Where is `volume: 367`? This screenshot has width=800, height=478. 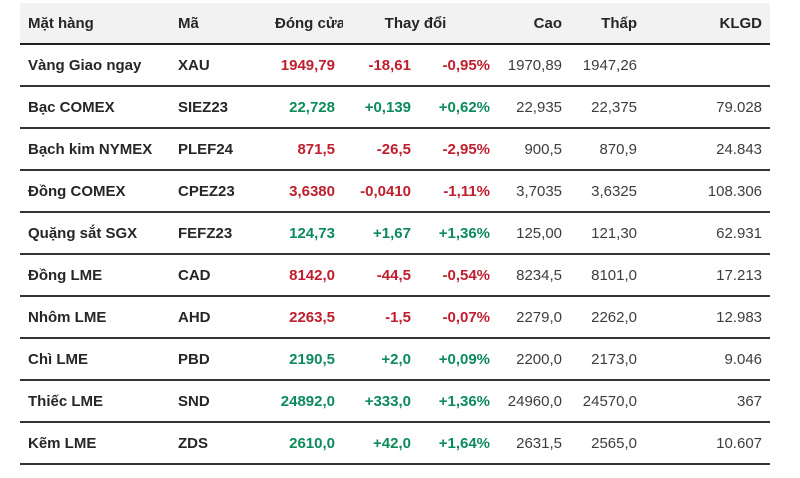
volume: 367 is located at coordinates (749, 401).